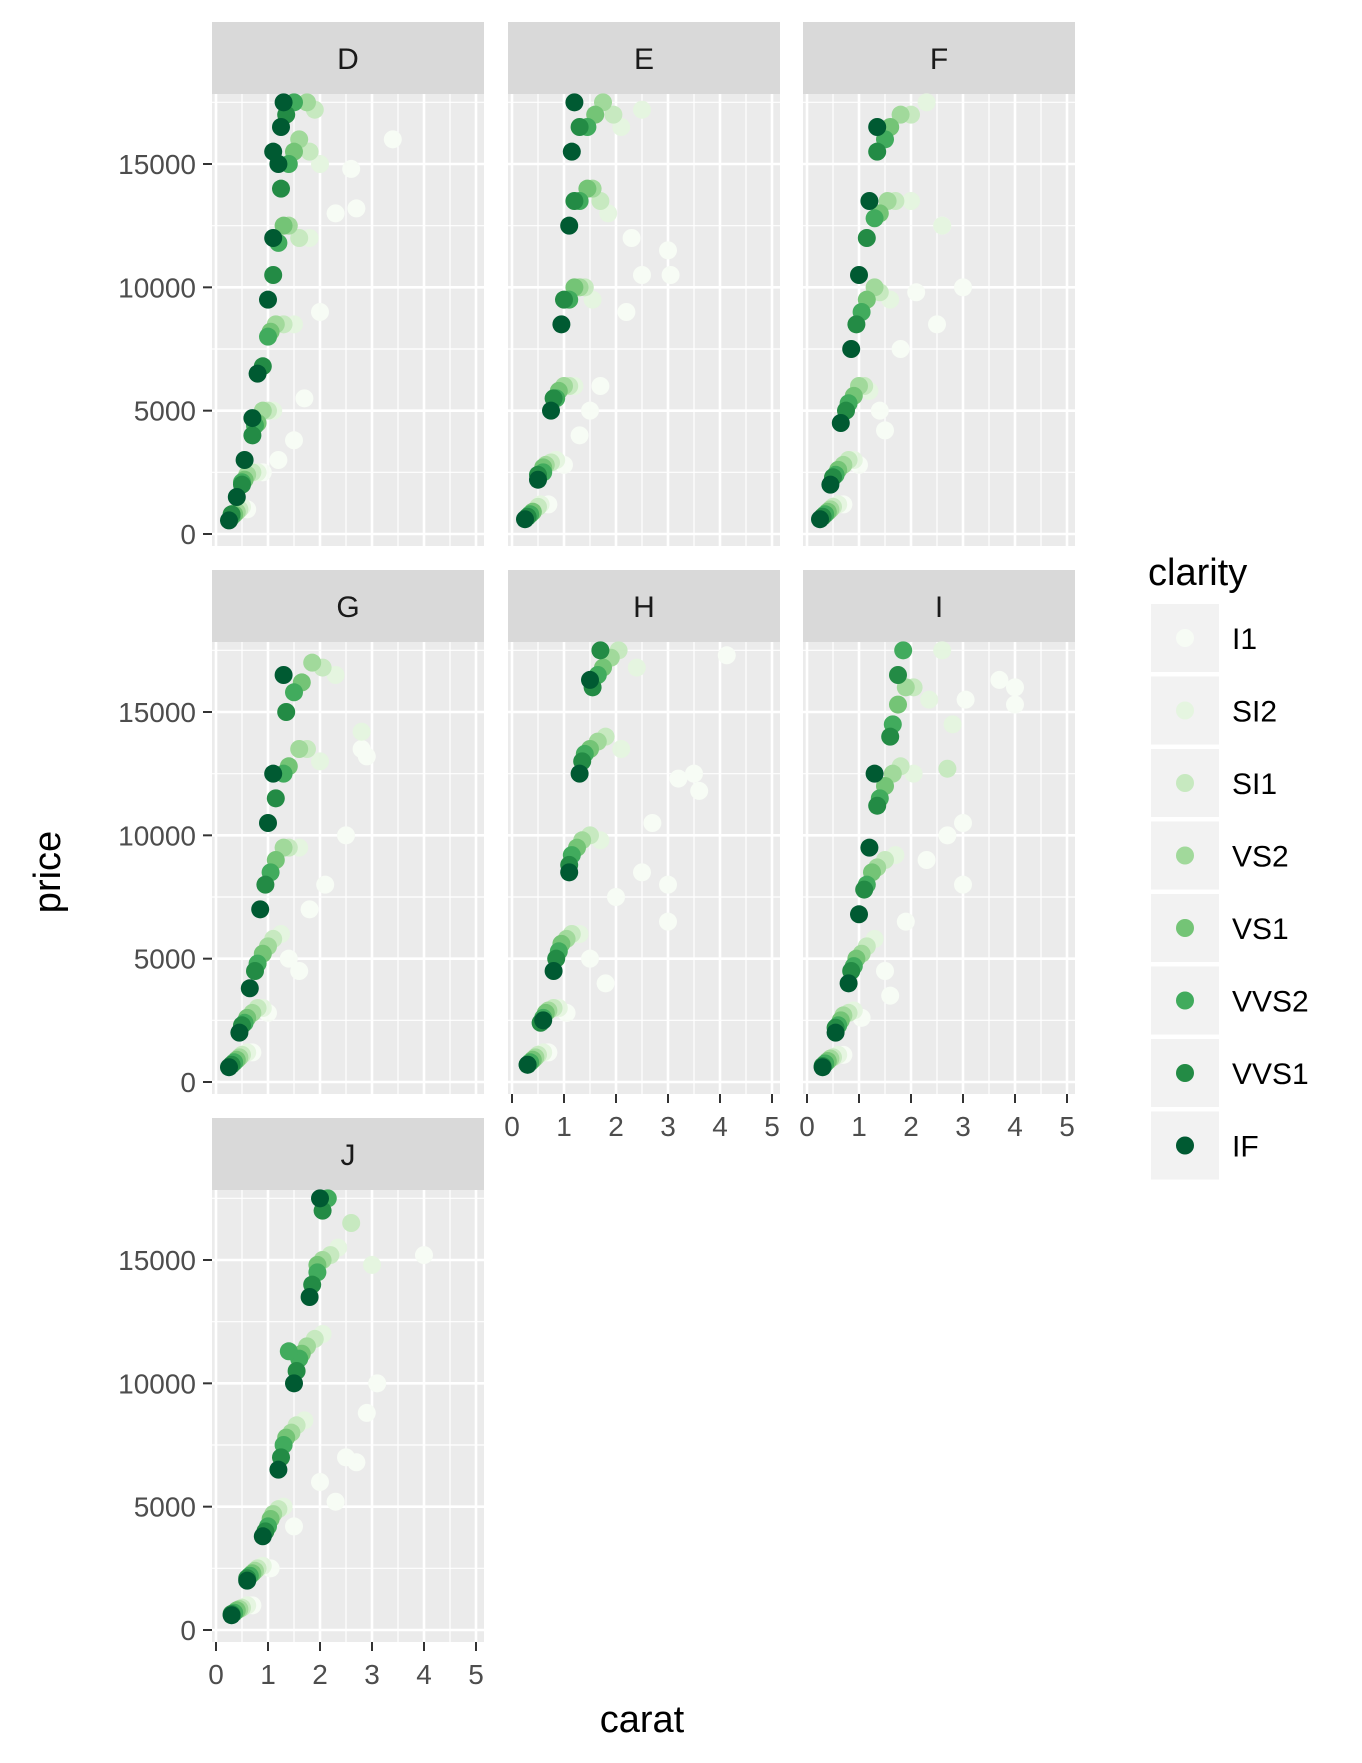  Describe the element at coordinates (301, 286) in the screenshot. I see `facet-panel-D: D 0 5000 10000 15000` at that location.